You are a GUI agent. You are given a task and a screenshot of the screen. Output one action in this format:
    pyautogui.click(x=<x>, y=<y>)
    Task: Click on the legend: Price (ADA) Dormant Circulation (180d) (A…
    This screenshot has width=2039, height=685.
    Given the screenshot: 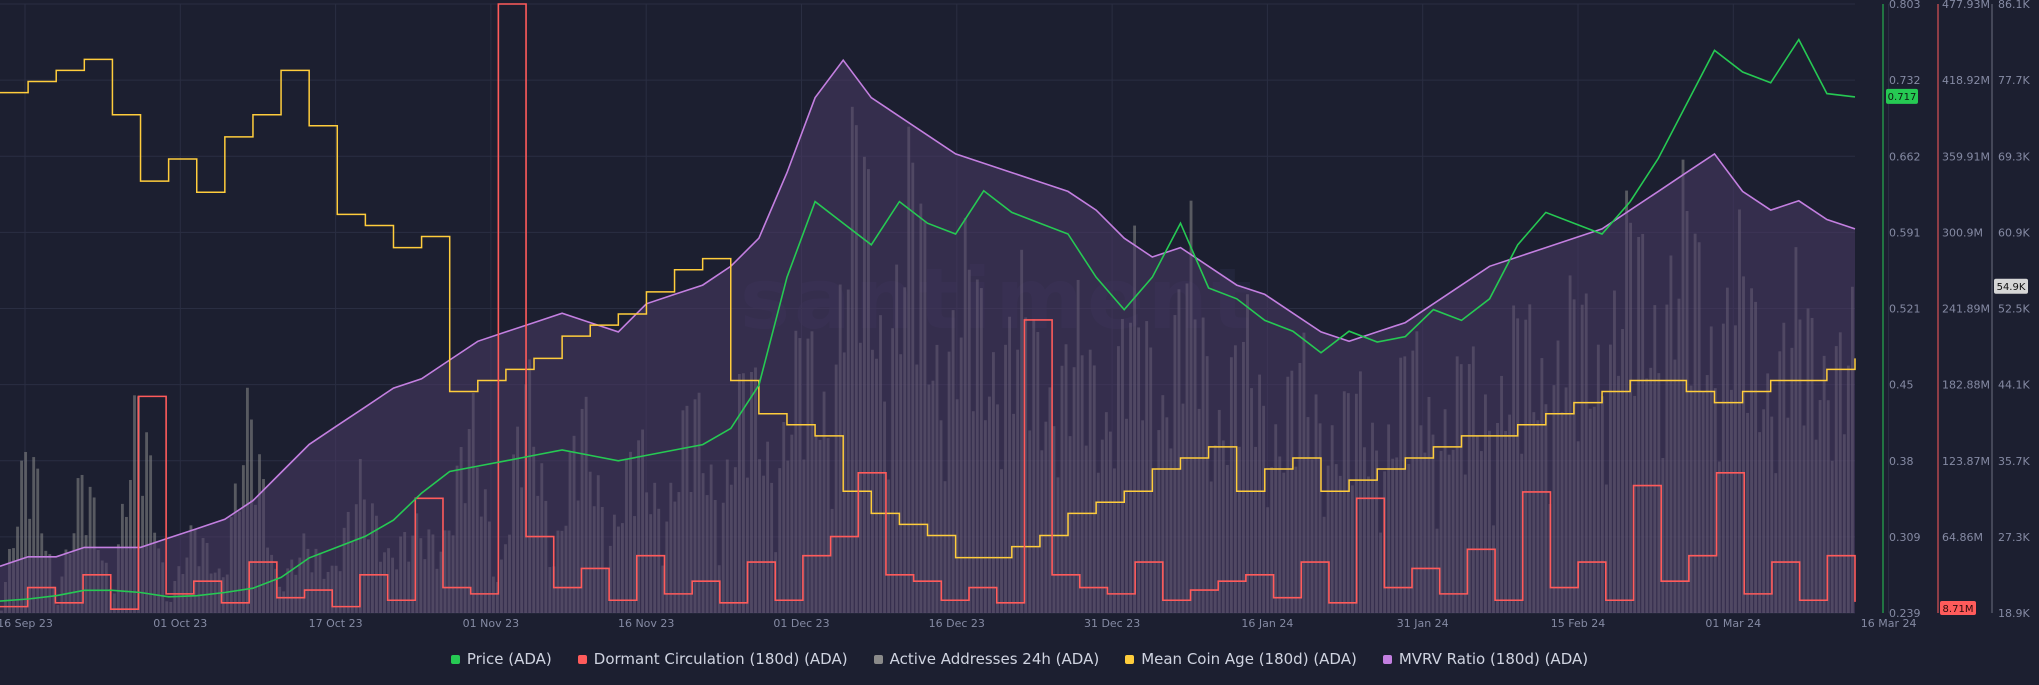 What is the action you would take?
    pyautogui.click(x=1019, y=659)
    